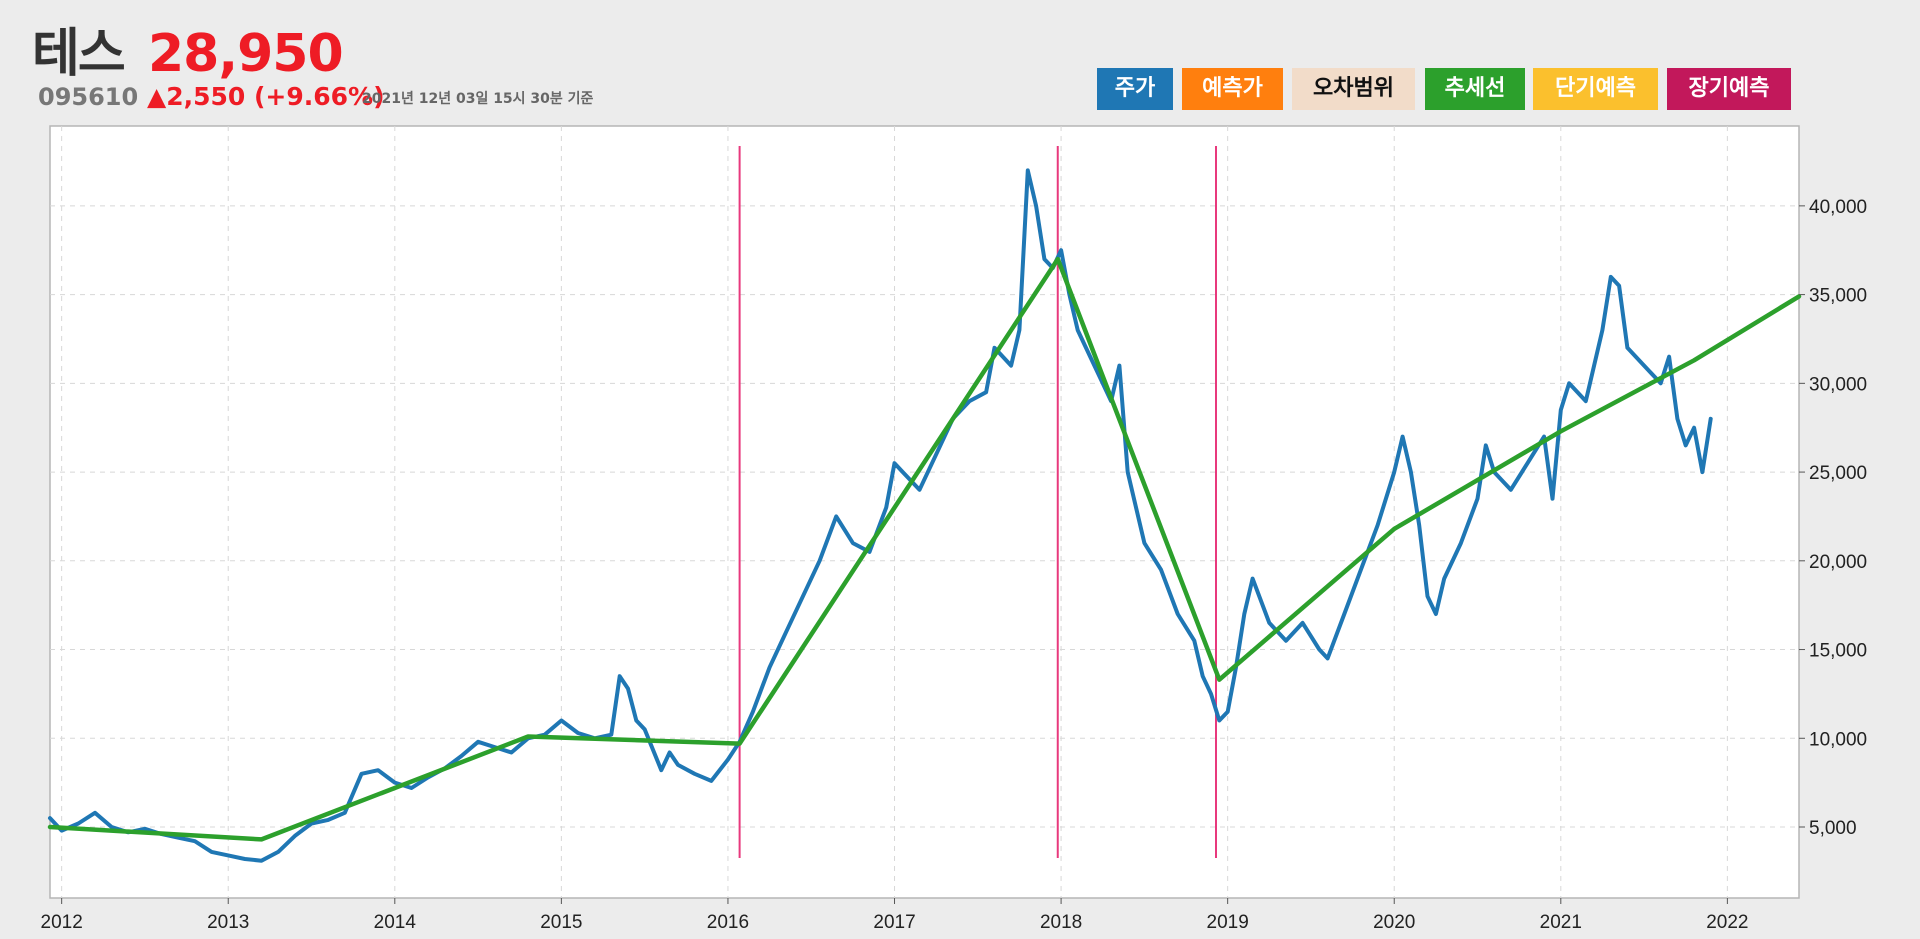  Describe the element at coordinates (79, 54) in the screenshot. I see `stock-name: 테스` at that location.